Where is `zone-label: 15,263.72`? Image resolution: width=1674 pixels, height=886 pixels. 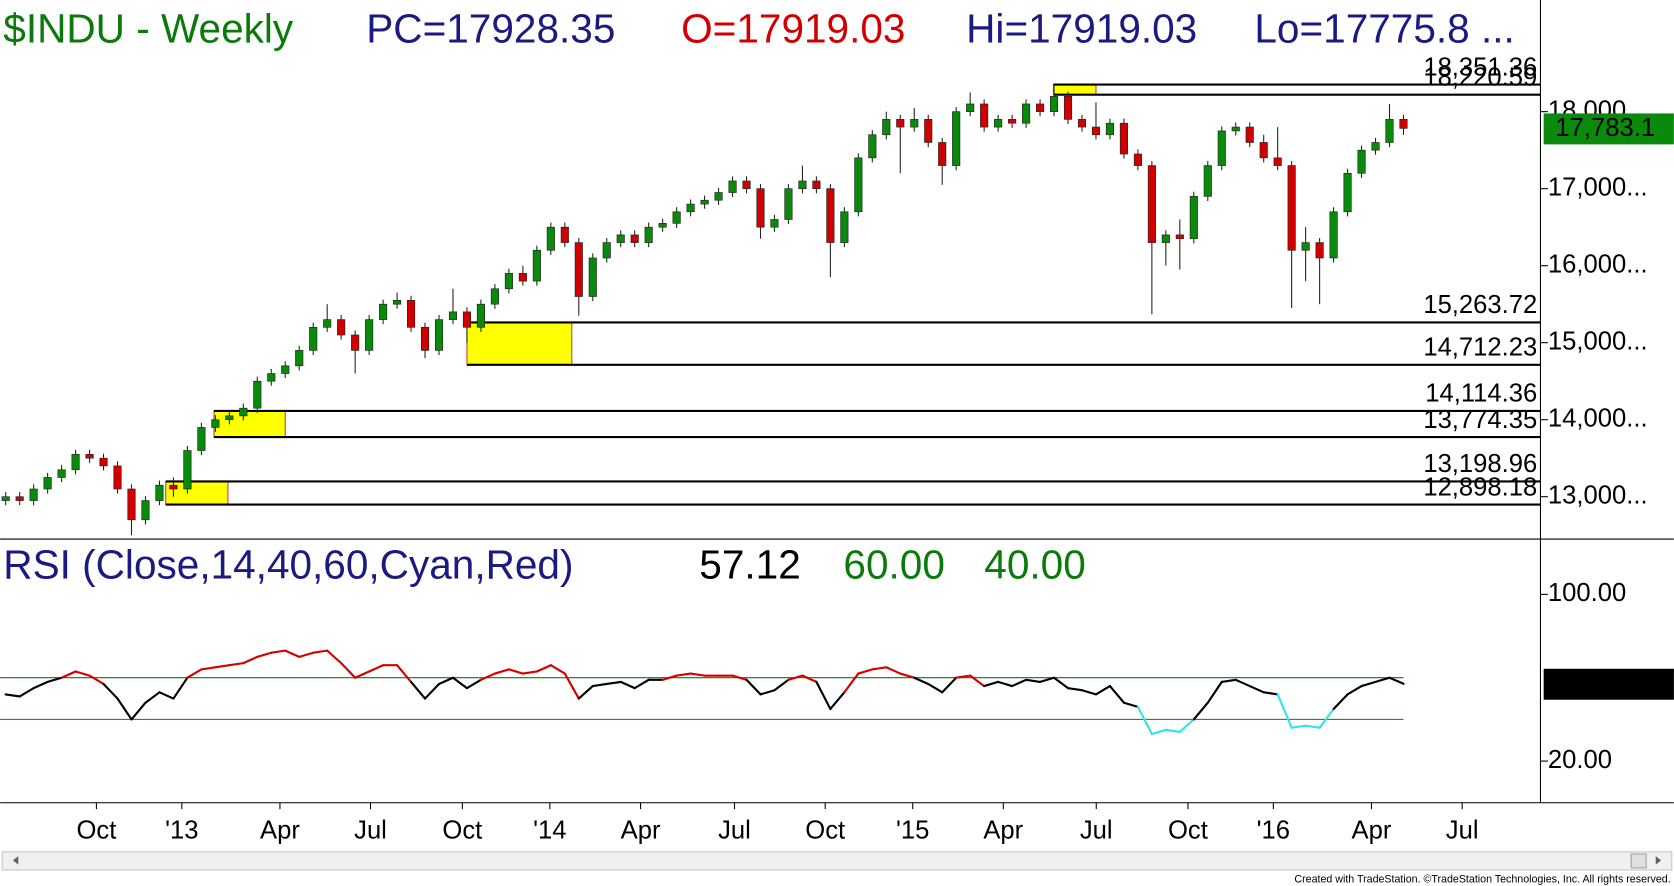
zone-label: 15,263.72 is located at coordinates (1480, 305).